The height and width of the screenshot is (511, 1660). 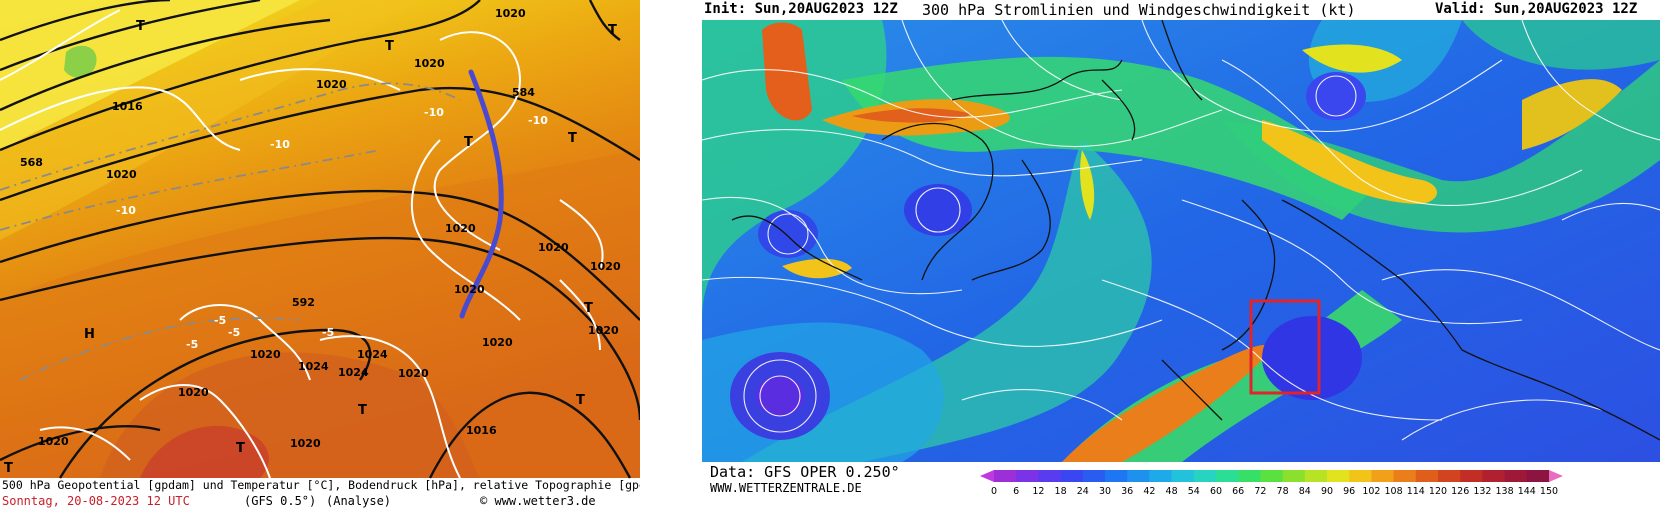 What do you see at coordinates (1556, 476) in the screenshot?
I see `scale-right-arrow` at bounding box center [1556, 476].